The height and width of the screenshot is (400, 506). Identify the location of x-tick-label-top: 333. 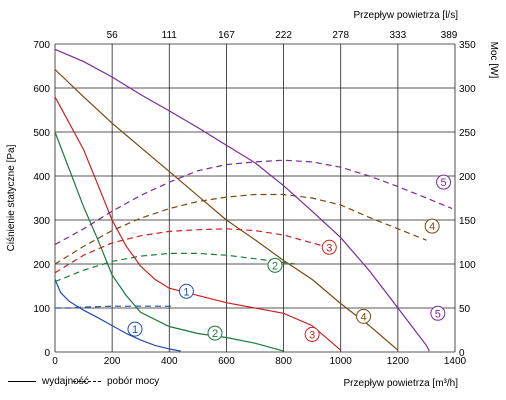
(398, 35).